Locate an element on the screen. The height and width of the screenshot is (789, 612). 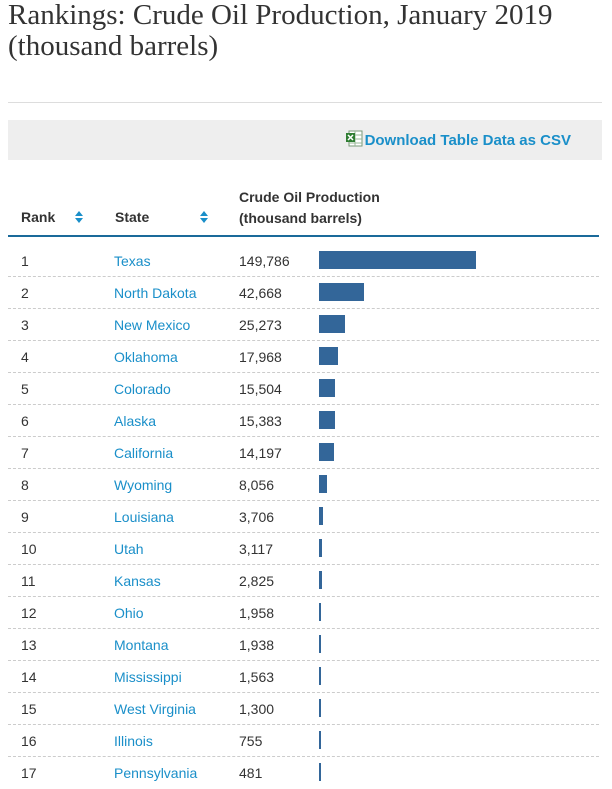
state-link: Illinois is located at coordinates (133, 741).